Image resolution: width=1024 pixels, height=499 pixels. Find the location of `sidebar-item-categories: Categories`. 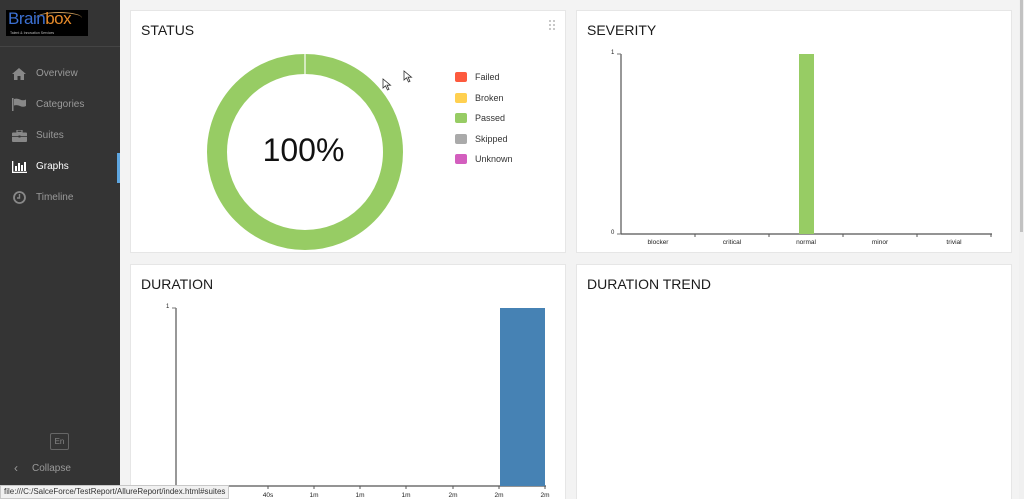

sidebar-item-categories: Categories is located at coordinates (60, 104).